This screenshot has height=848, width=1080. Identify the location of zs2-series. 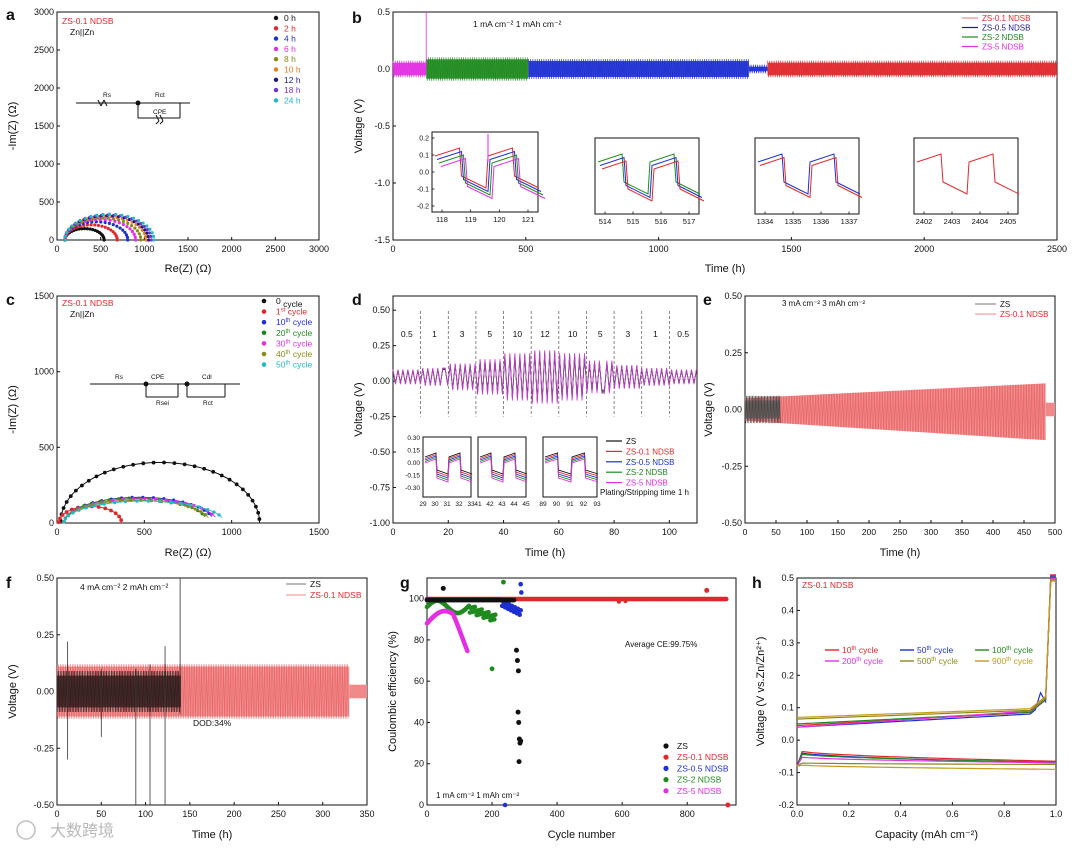
(465, 625).